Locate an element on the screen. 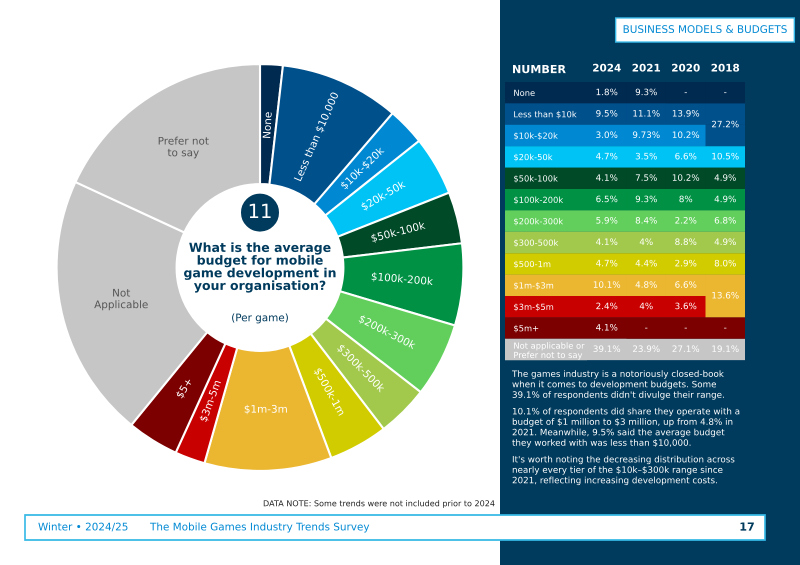  y-tick-label: $500-1m is located at coordinates (532, 264).